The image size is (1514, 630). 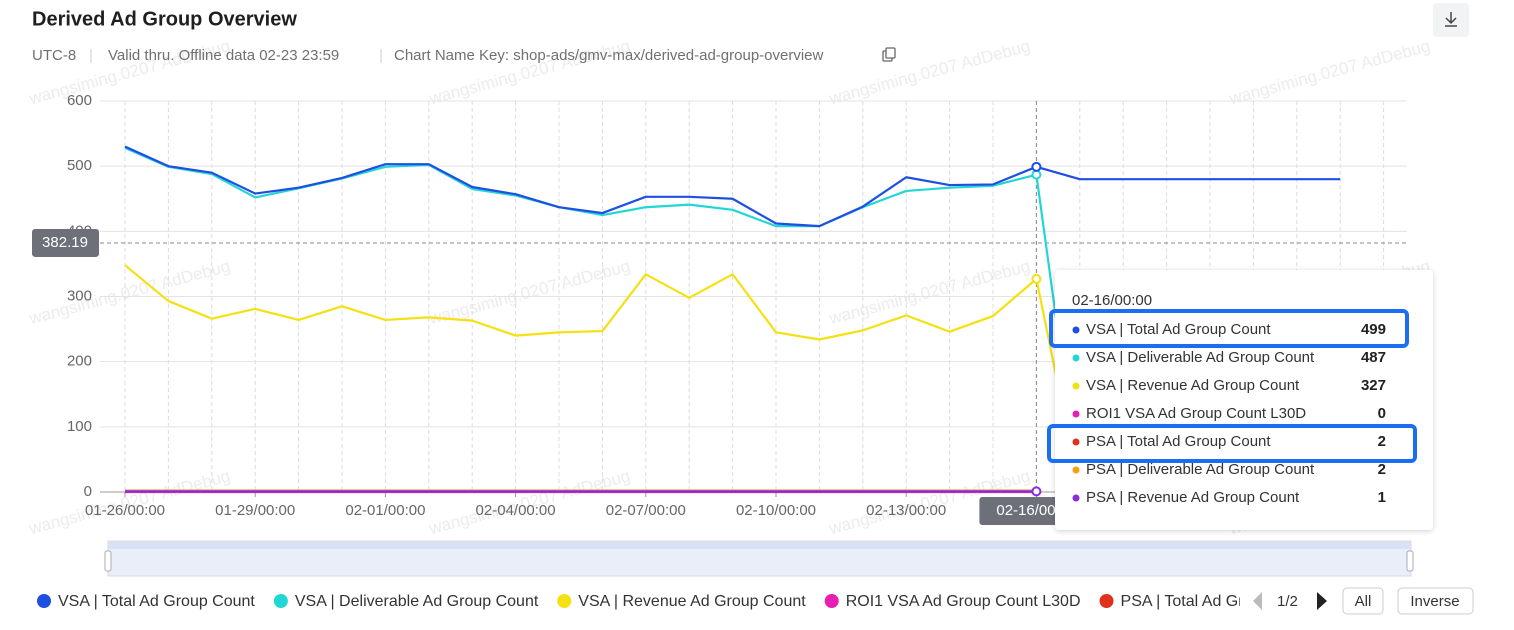 I want to click on legend-label: ROI1 VSA Ad Group Count L30D, so click(x=963, y=601).